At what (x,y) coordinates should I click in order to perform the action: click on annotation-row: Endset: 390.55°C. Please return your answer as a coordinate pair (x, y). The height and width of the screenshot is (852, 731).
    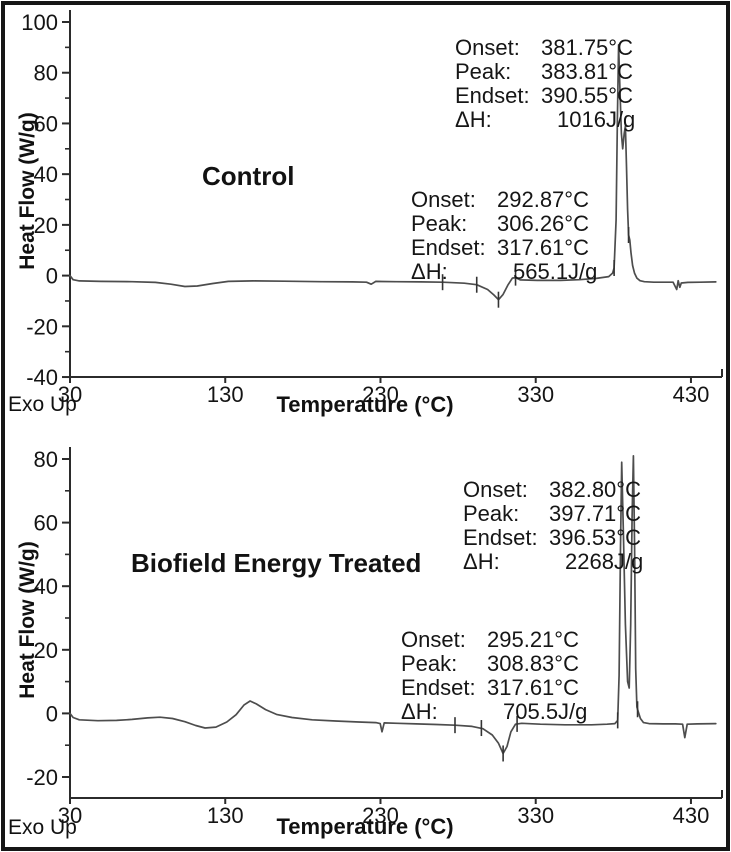
    Looking at the image, I should click on (545, 96).